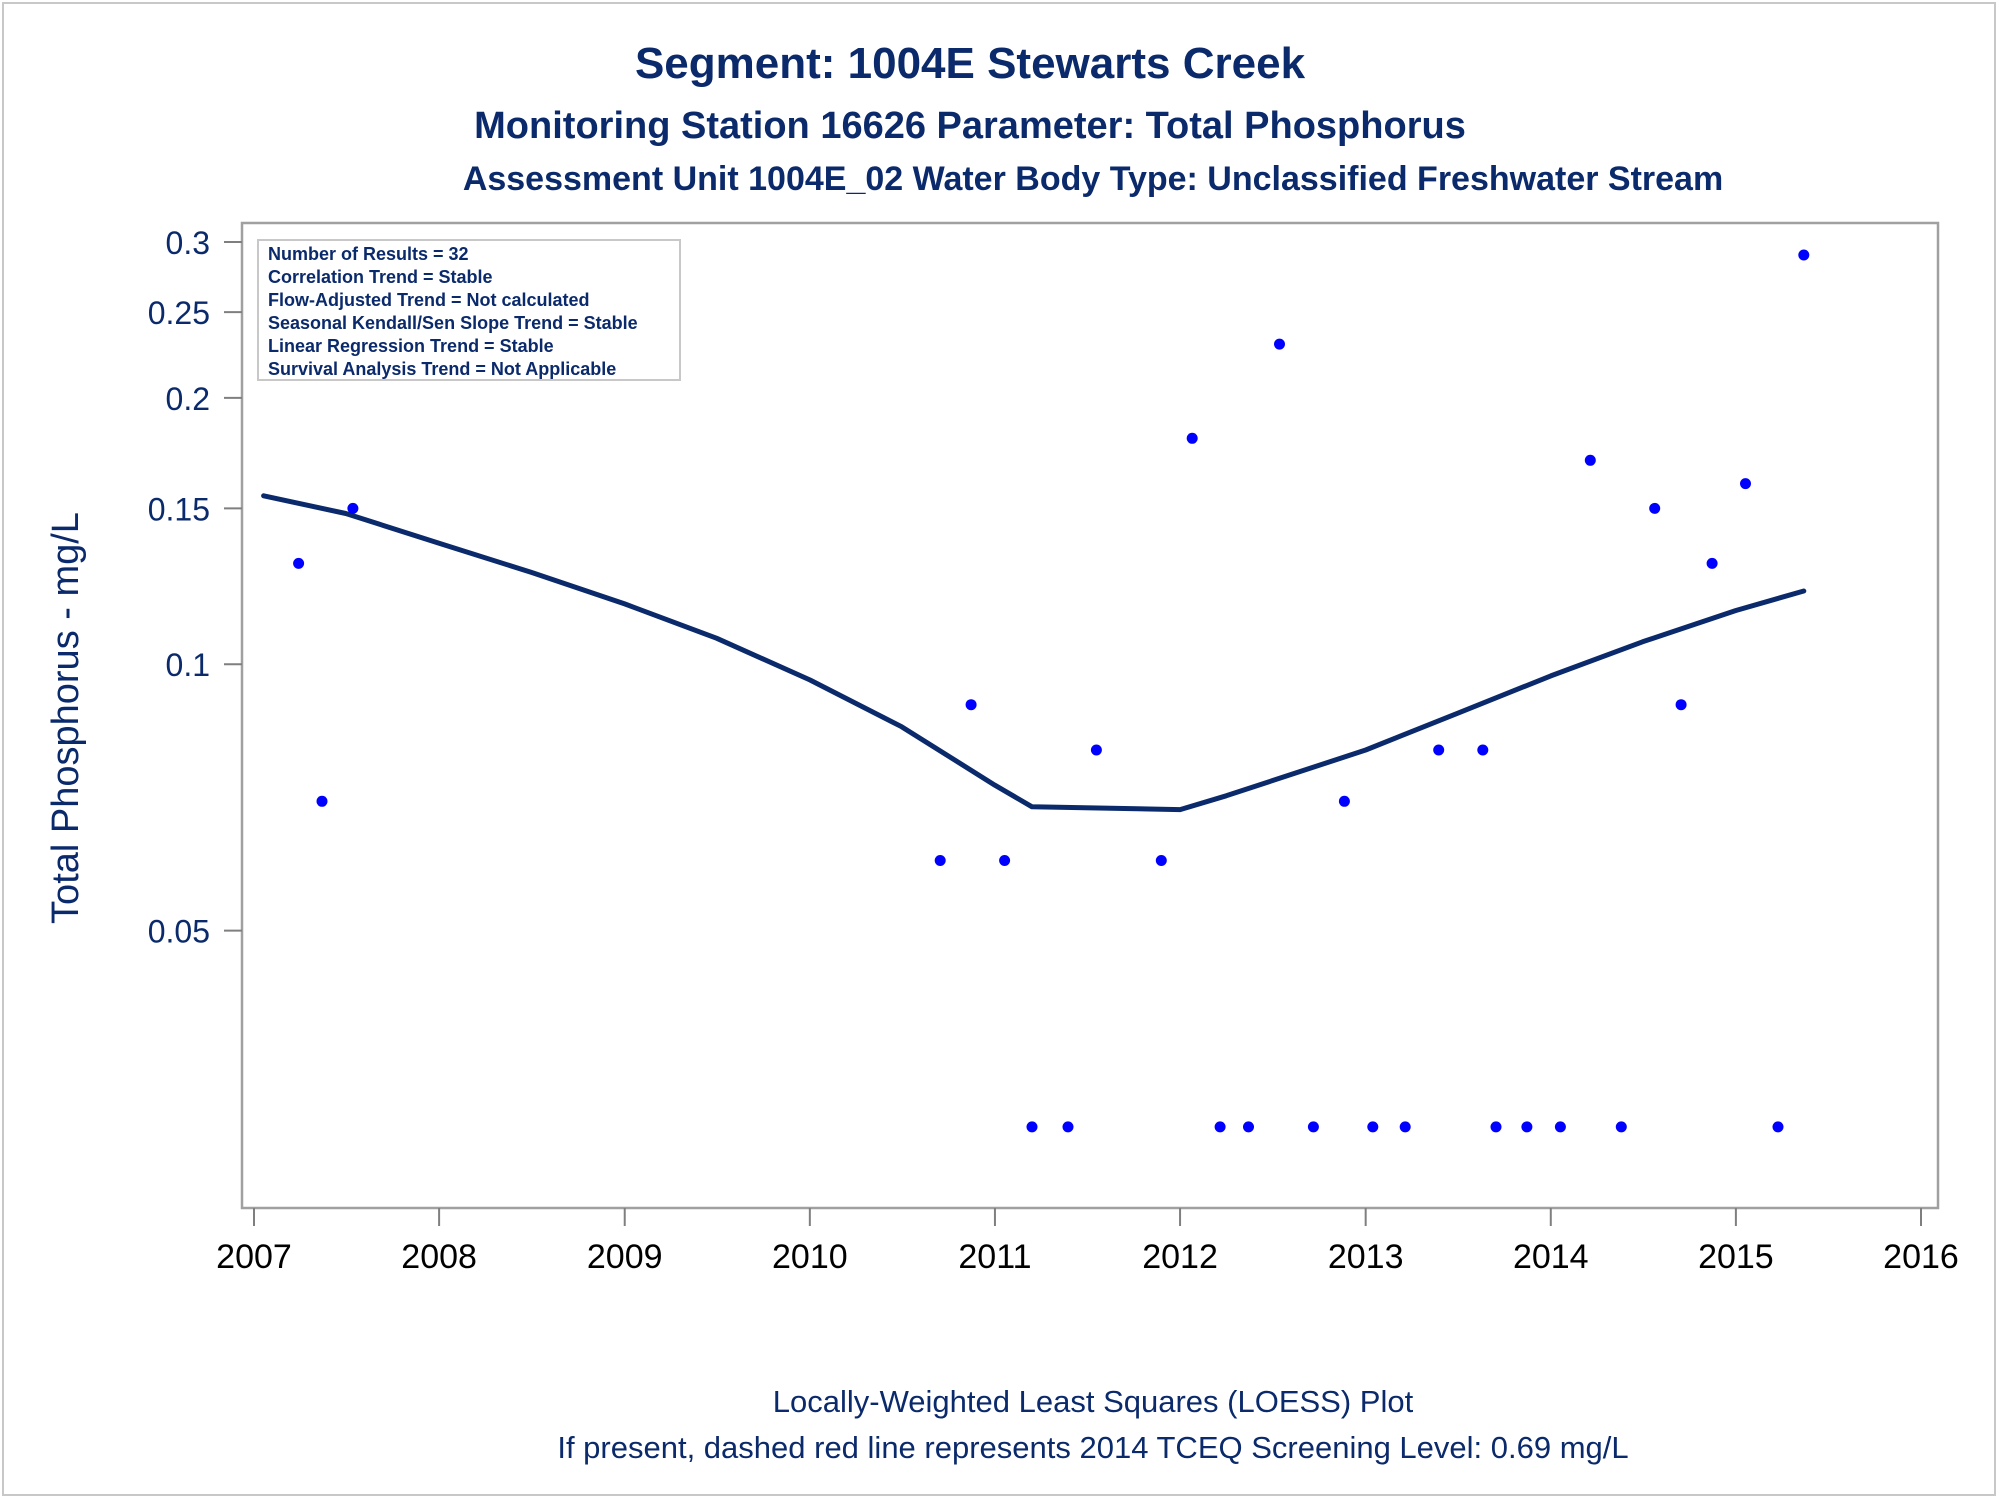 This screenshot has height=1500, width=2000. Describe the element at coordinates (411, 346) in the screenshot. I see `stats-line: Linear Regression Trend = Stable` at that location.